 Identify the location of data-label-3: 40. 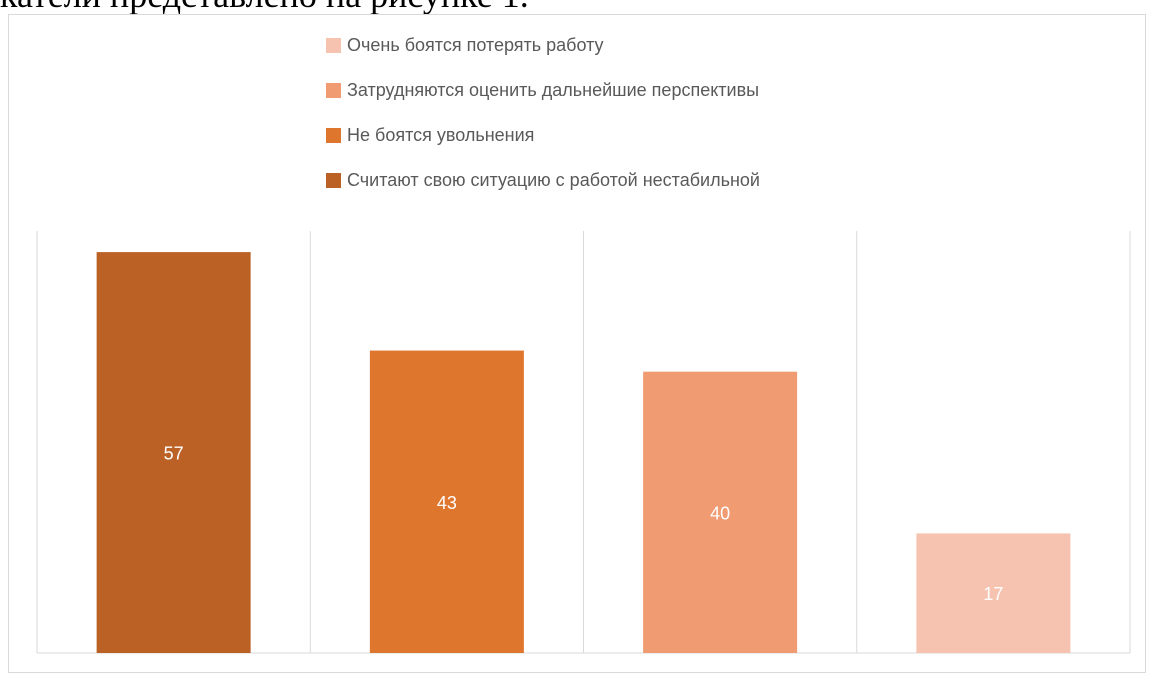
(720, 513).